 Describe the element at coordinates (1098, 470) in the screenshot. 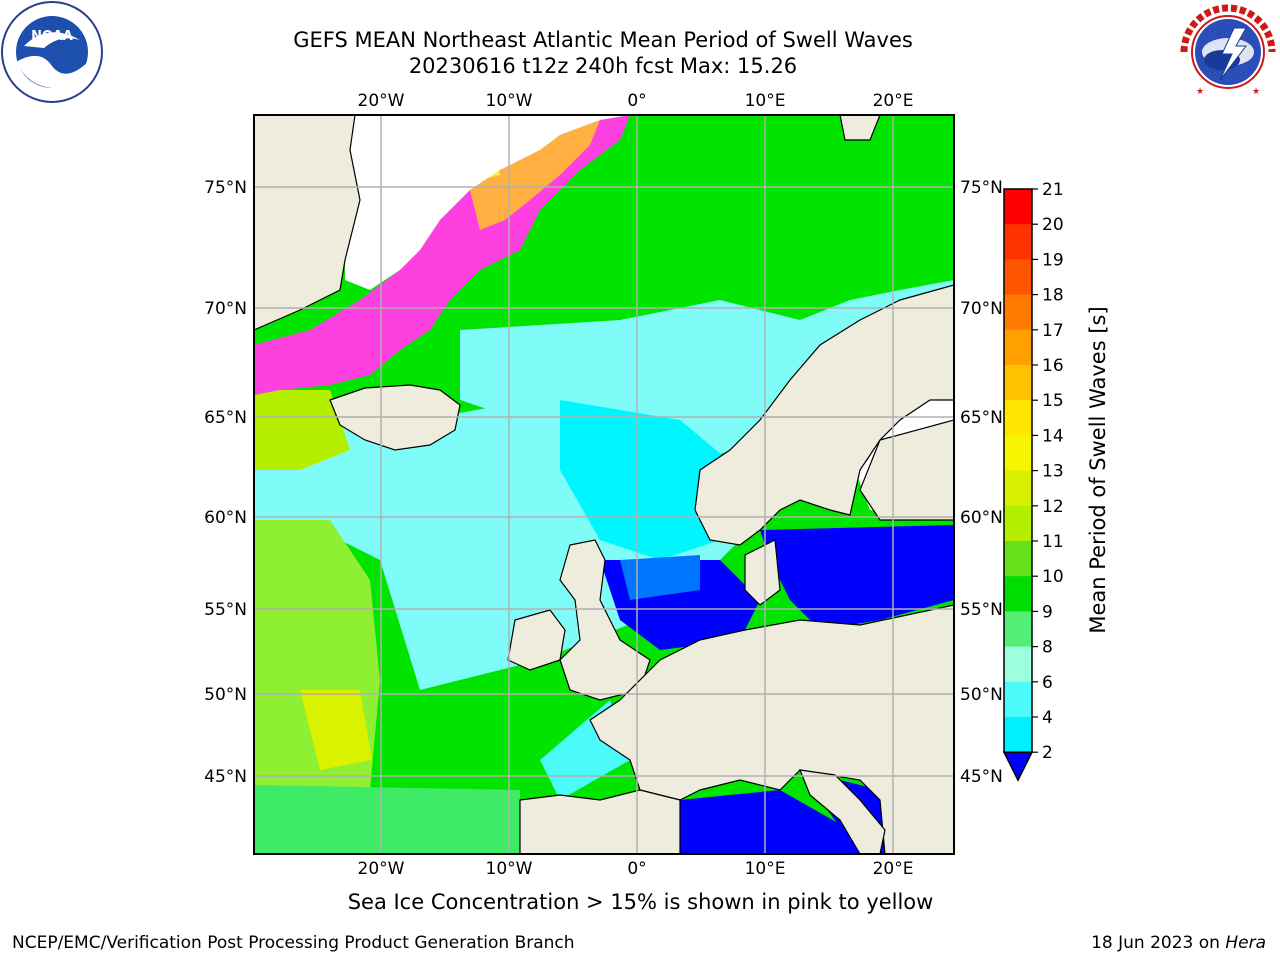

I see `colorbar-label: Mean Period of Swell Waves [s]` at that location.